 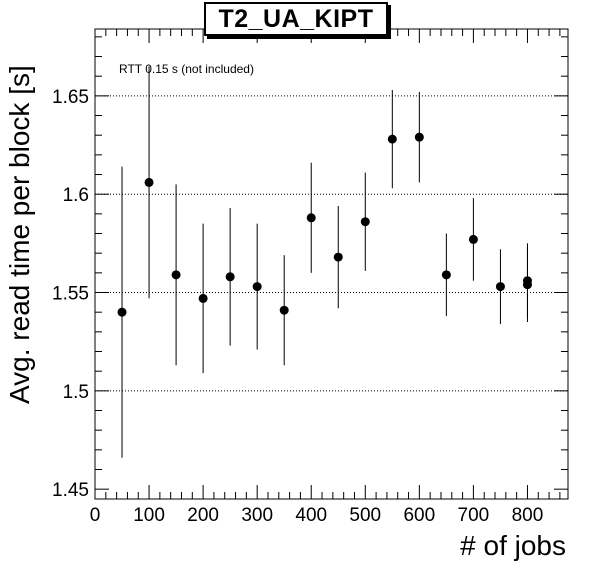 What do you see at coordinates (70, 294) in the screenshot?
I see `y-tick-label: 1.55` at bounding box center [70, 294].